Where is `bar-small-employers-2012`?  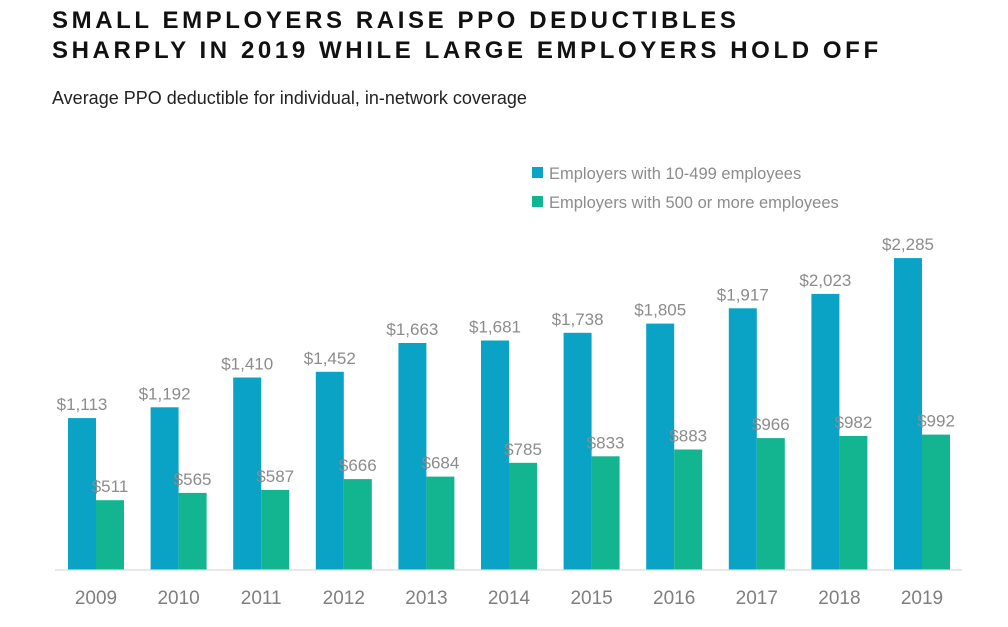
bar-small-employers-2012 is located at coordinates (329, 470).